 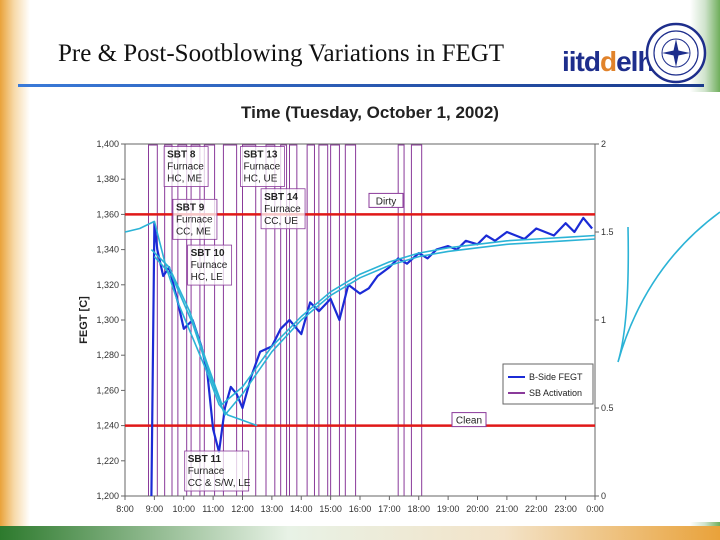 What do you see at coordinates (272, 509) in the screenshot?
I see `x-tick-label-6: 13:00` at bounding box center [272, 509].